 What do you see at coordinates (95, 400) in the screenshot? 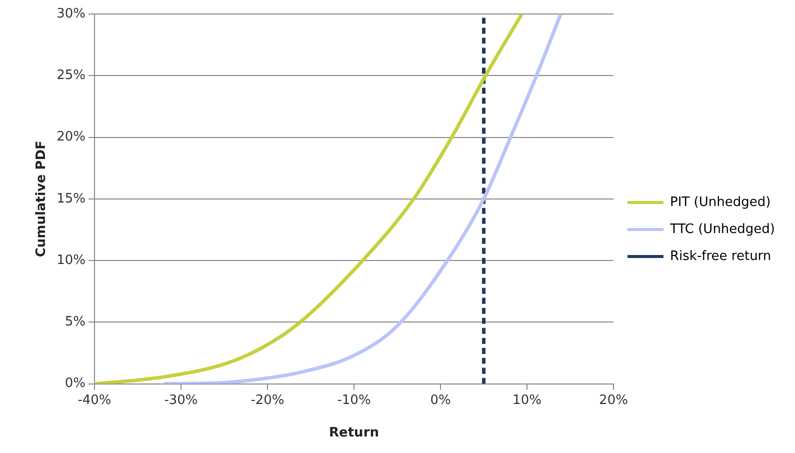
I see `x-tick-label: -40%` at bounding box center [95, 400].